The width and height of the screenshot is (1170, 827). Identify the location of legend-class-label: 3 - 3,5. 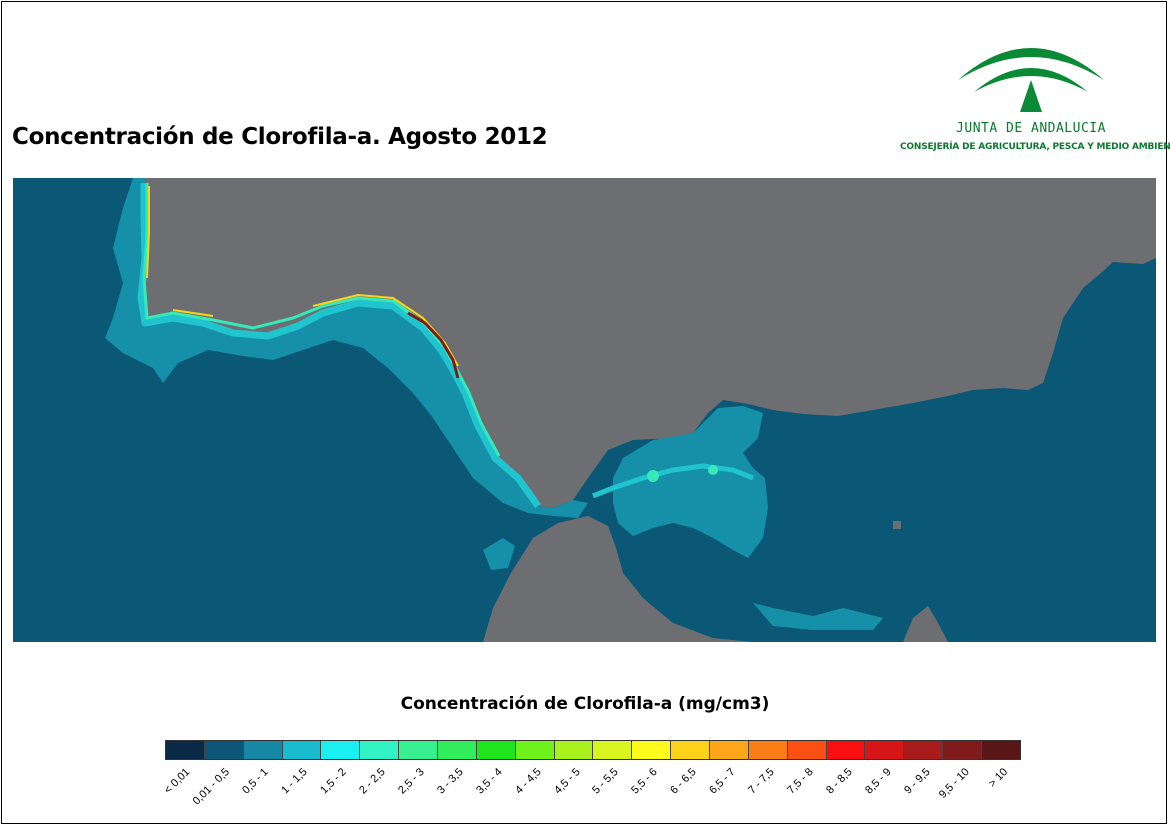
(450, 781).